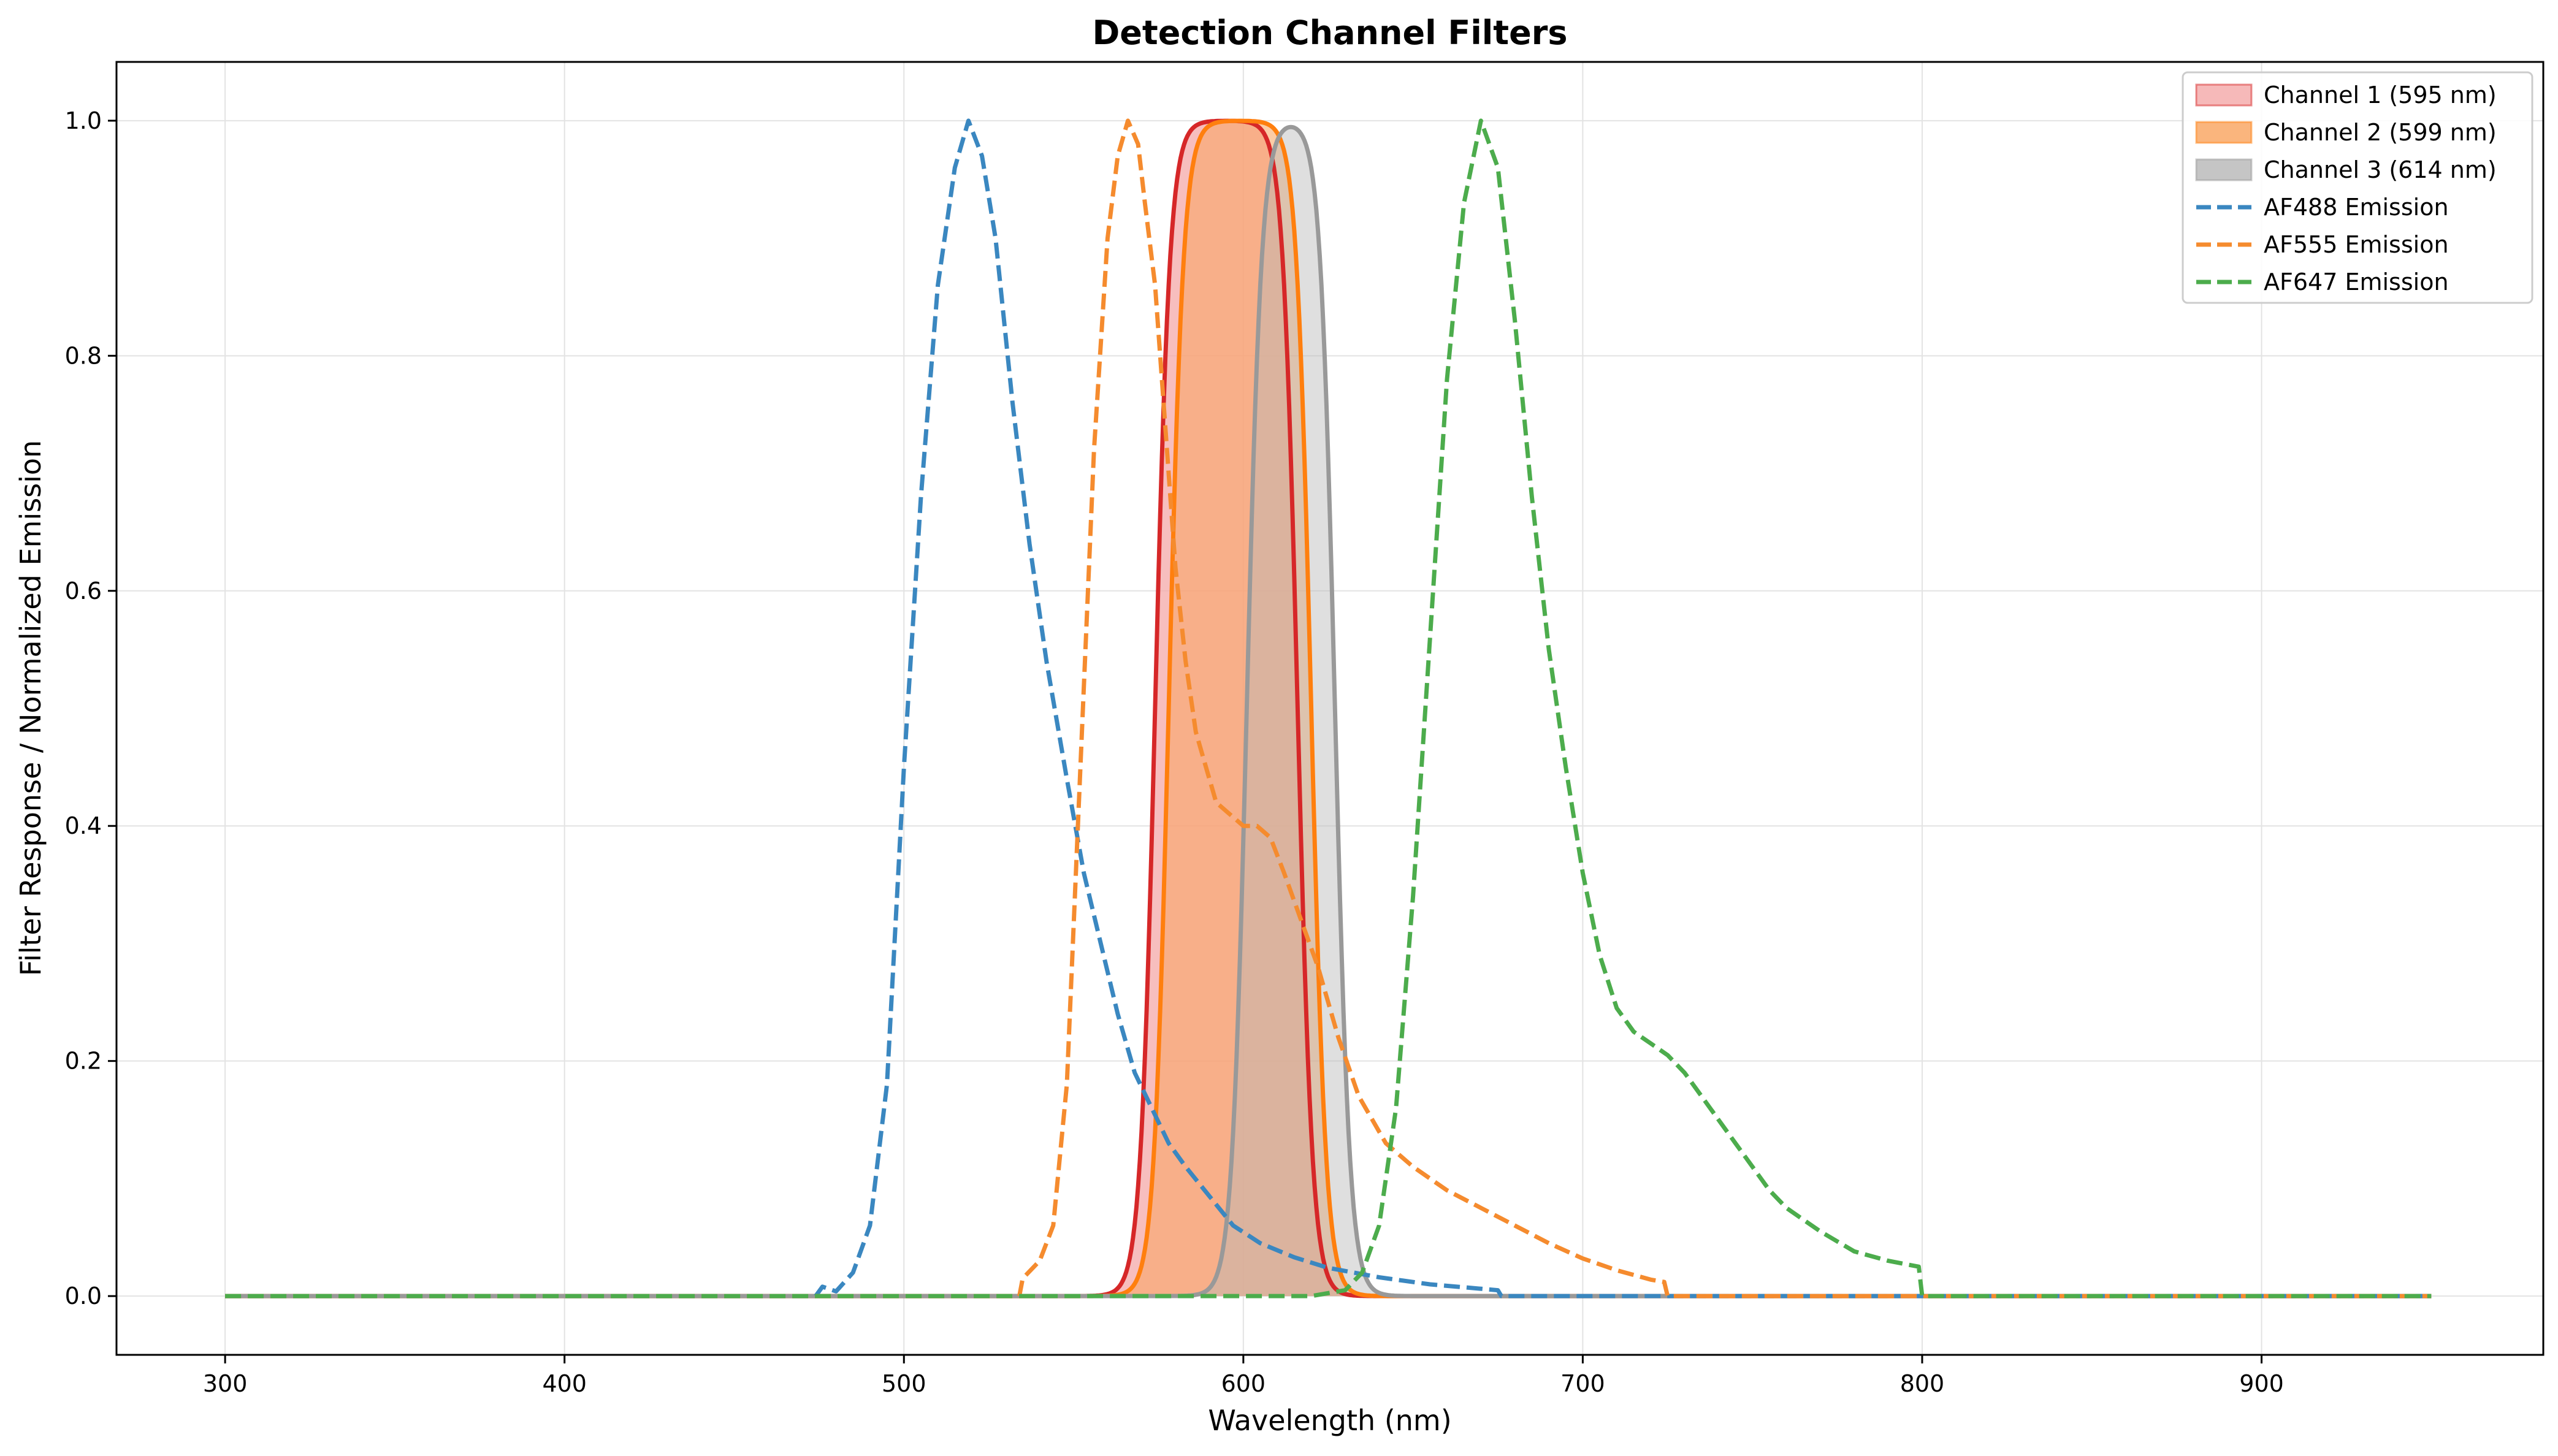  I want to click on legend-box, so click(2357, 188).